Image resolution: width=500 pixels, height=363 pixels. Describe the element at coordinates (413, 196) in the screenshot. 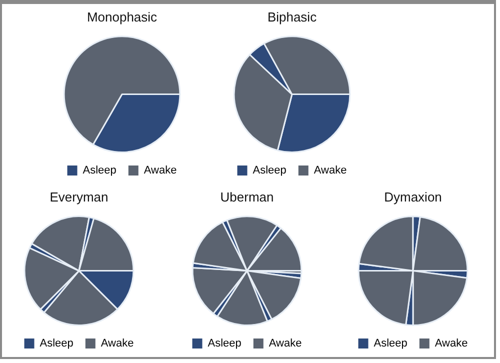

I see `chart-title: Dymaxion` at that location.